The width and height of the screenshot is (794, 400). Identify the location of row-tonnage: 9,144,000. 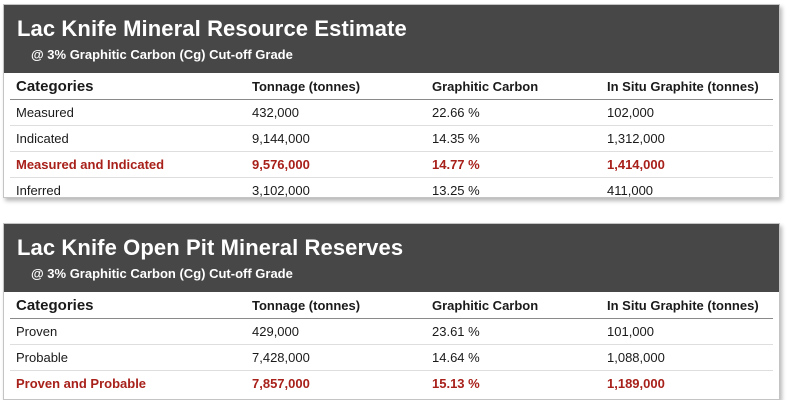
(336, 138).